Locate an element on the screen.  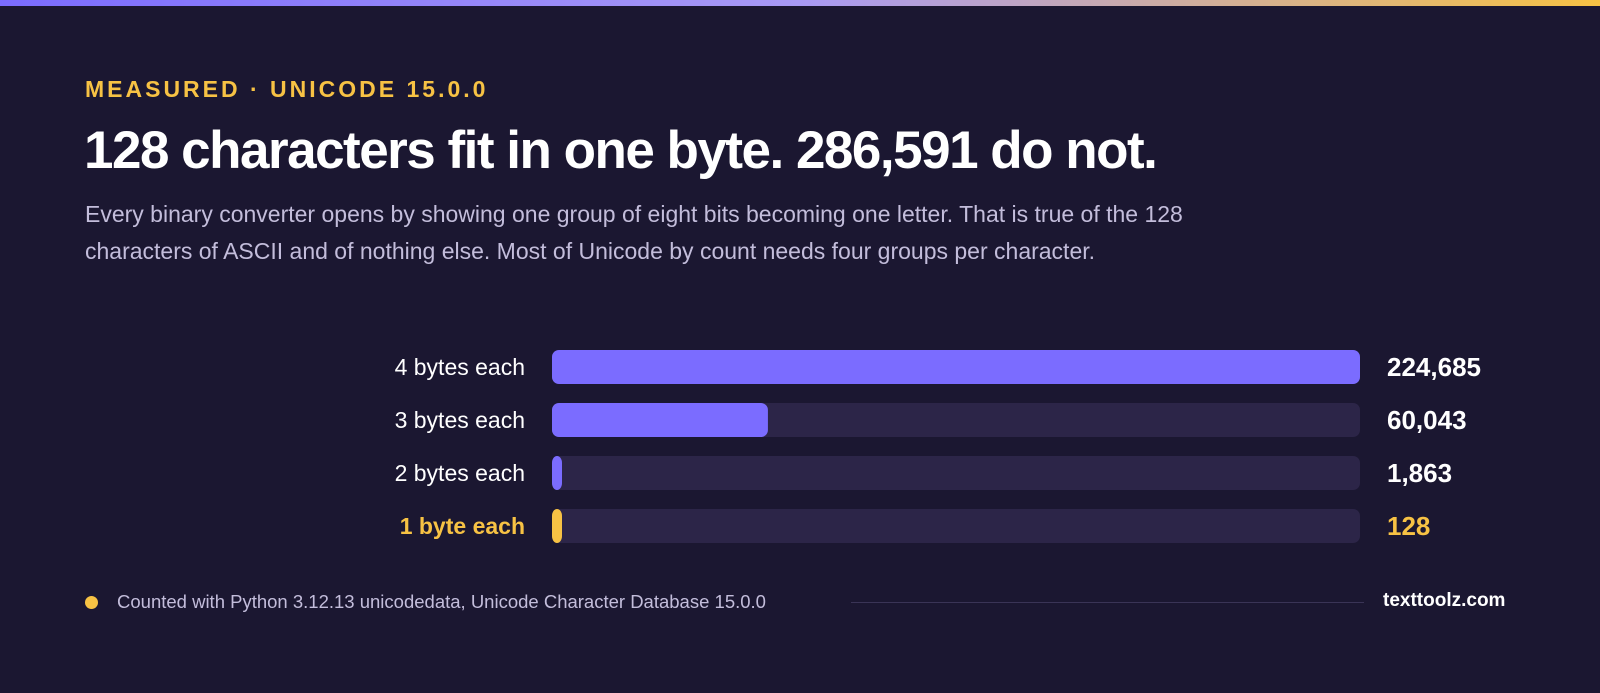
footer-bullet-icon is located at coordinates (91, 602).